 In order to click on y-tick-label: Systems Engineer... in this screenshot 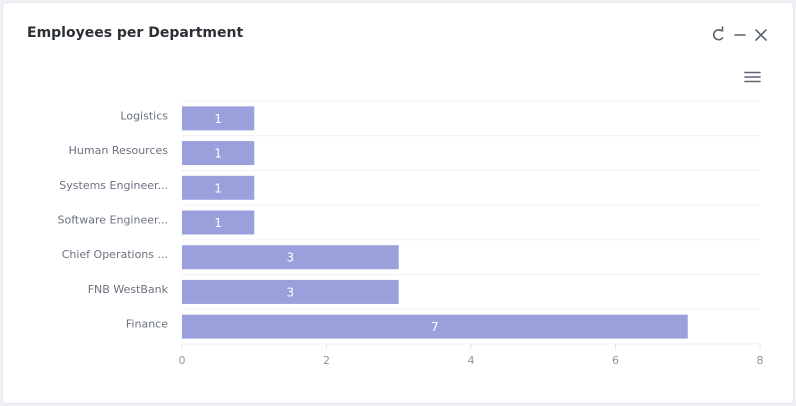, I will do `click(113, 185)`.